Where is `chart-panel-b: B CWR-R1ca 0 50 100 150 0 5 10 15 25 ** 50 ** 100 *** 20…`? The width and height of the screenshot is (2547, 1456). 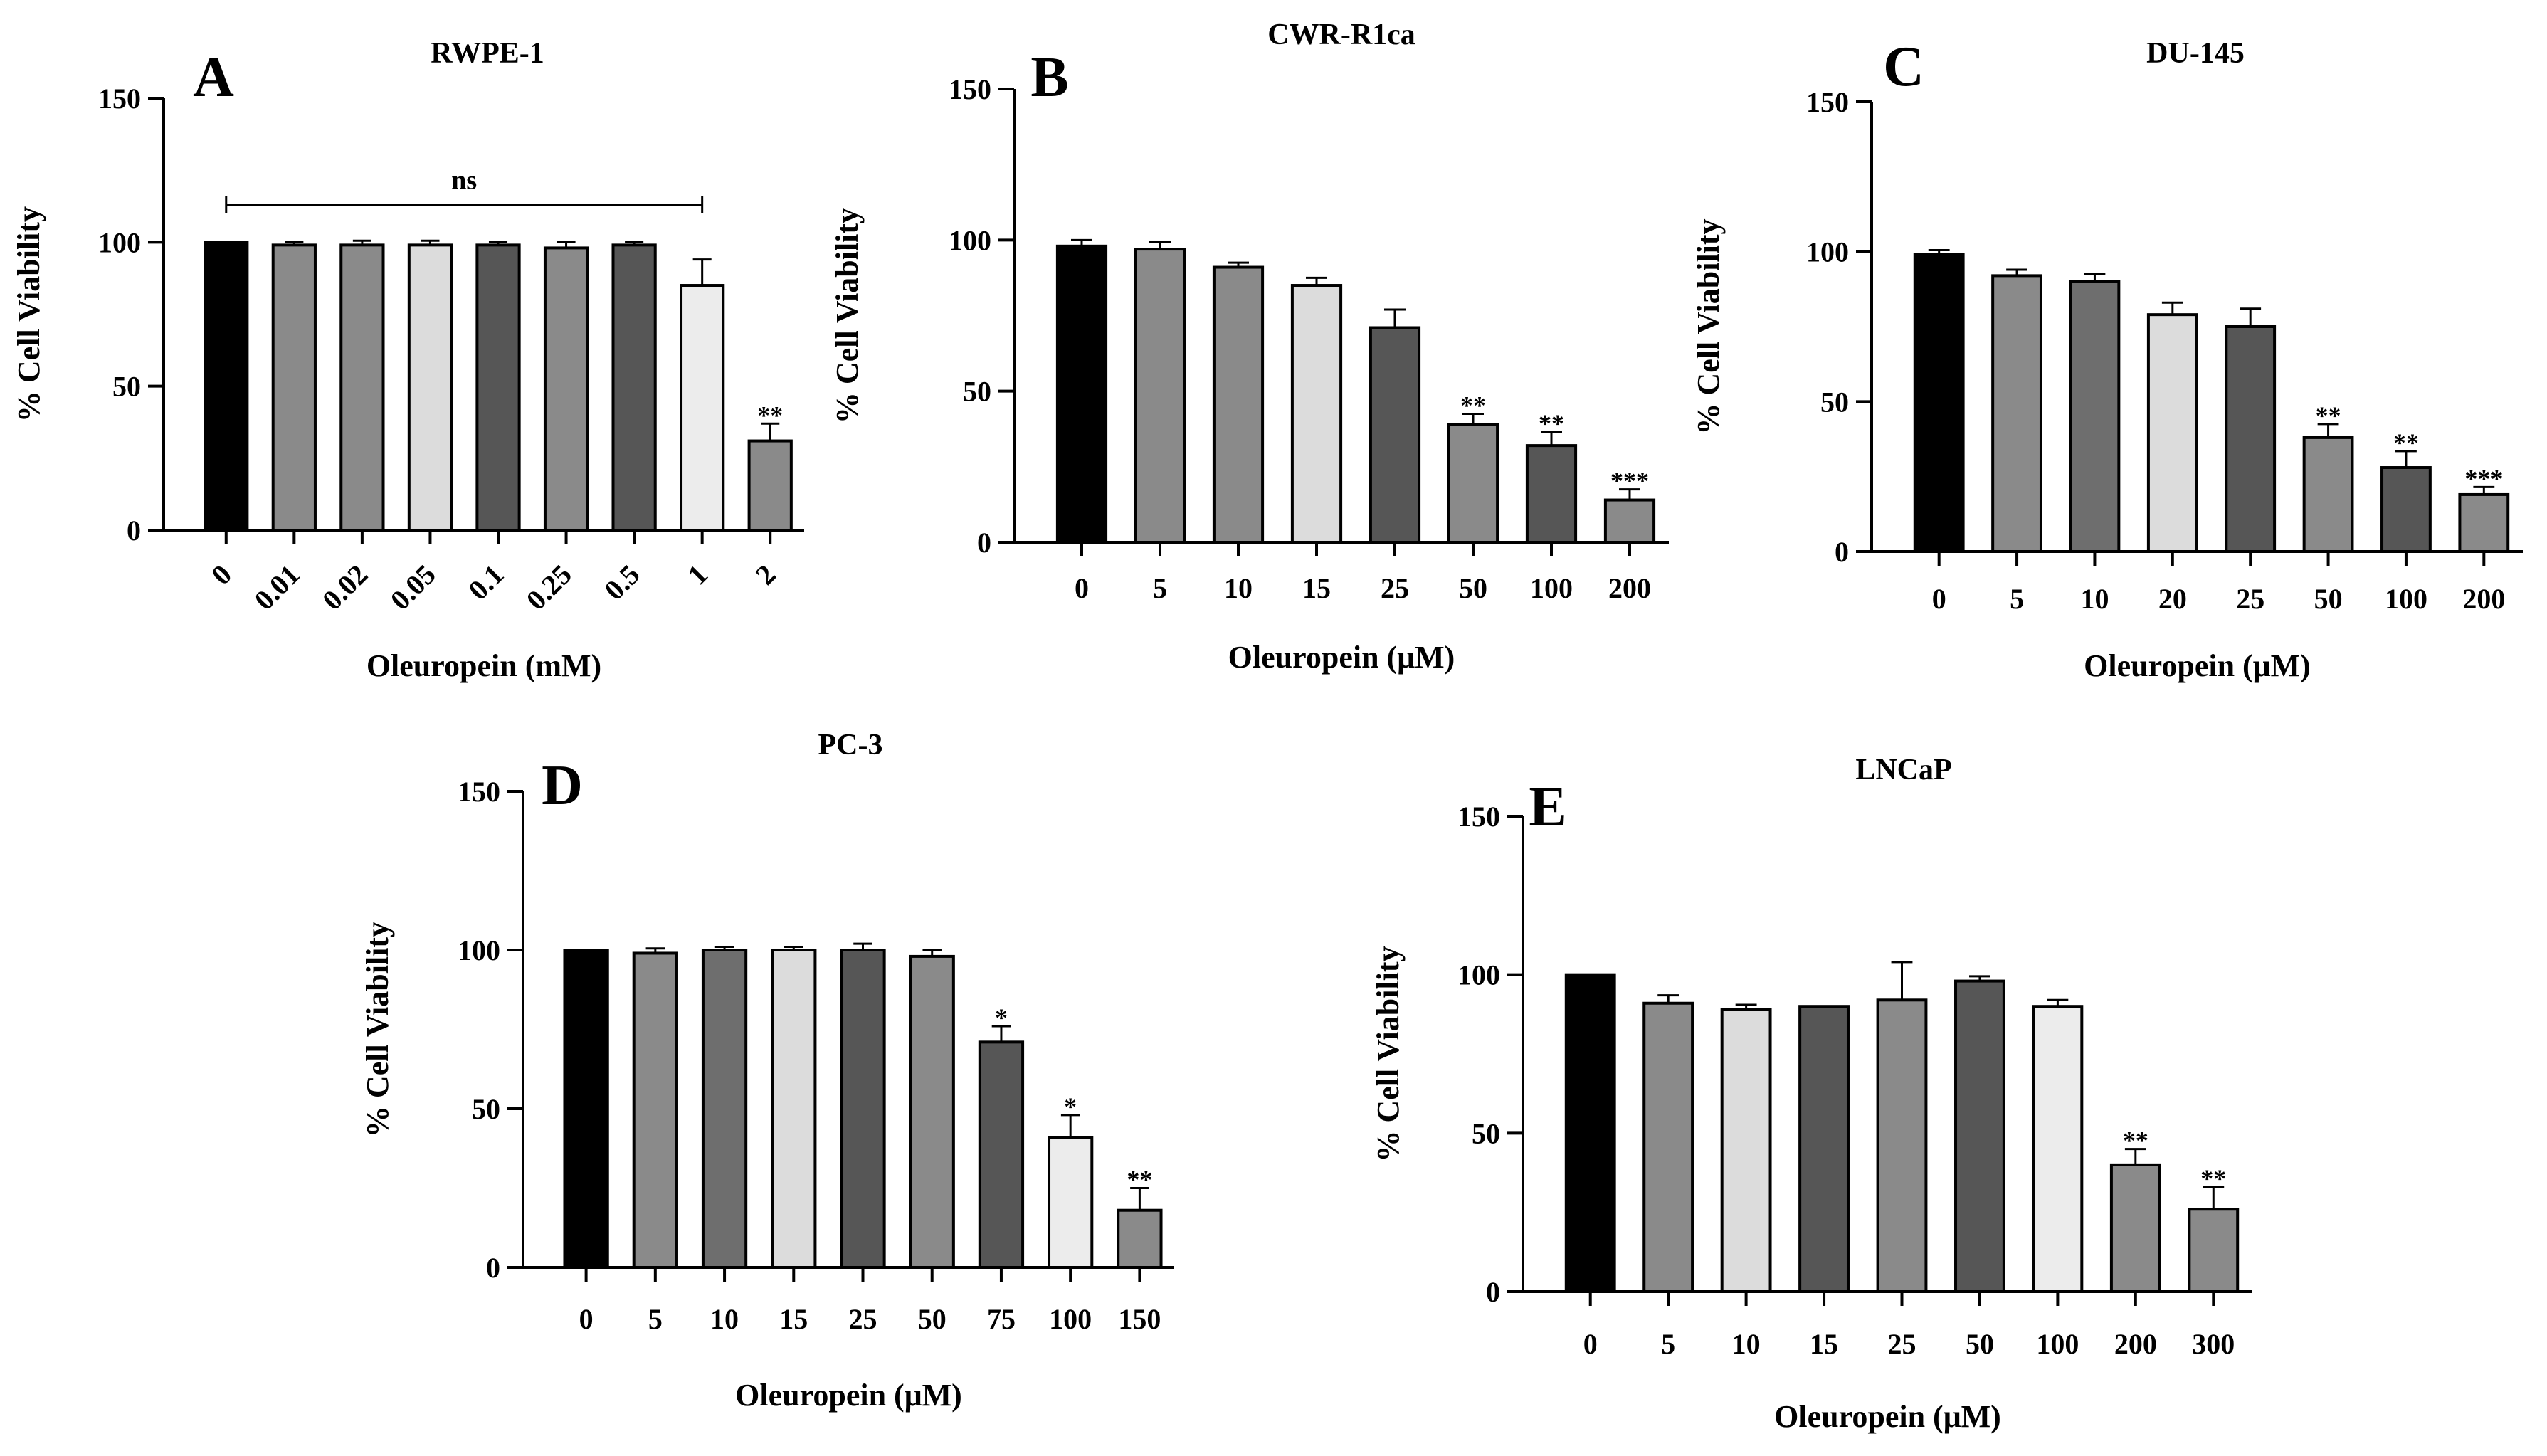
chart-panel-b: B CWR-R1ca 0 50 100 150 0 5 10 15 25 ** 50 ** 100 *** 20… is located at coordinates (1249, 347).